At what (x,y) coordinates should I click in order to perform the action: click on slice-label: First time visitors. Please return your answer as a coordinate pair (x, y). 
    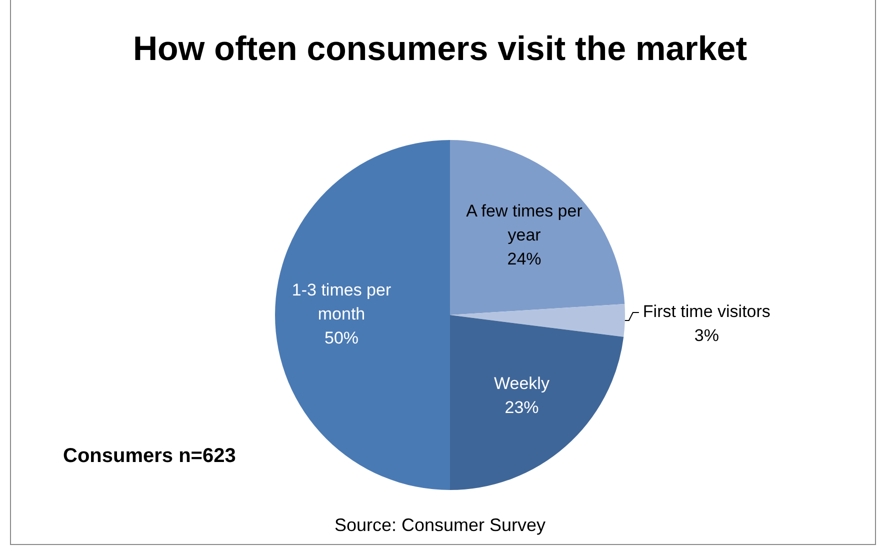
    Looking at the image, I should click on (706, 312).